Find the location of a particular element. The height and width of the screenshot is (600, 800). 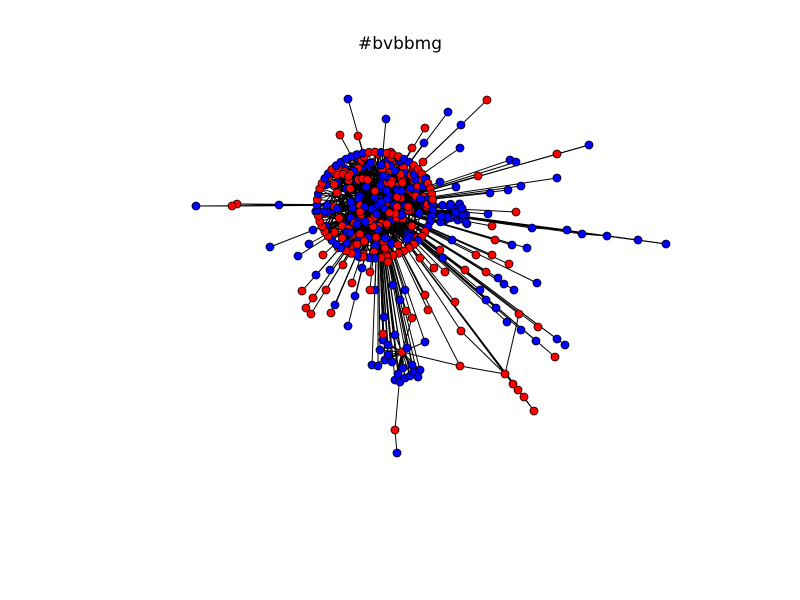

graph-title: #bvbbmg is located at coordinates (400, 44).